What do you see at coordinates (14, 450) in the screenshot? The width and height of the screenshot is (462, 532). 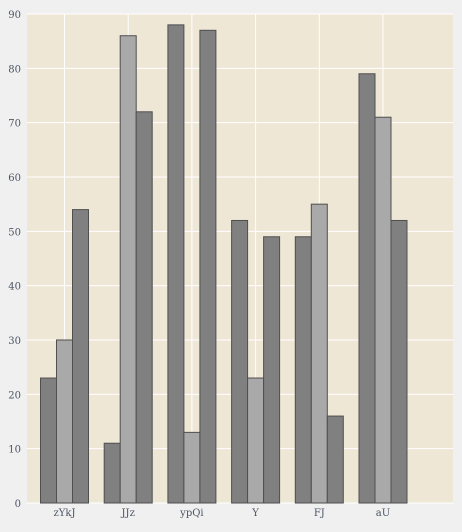 I see `y-tick-label: 10` at bounding box center [14, 450].